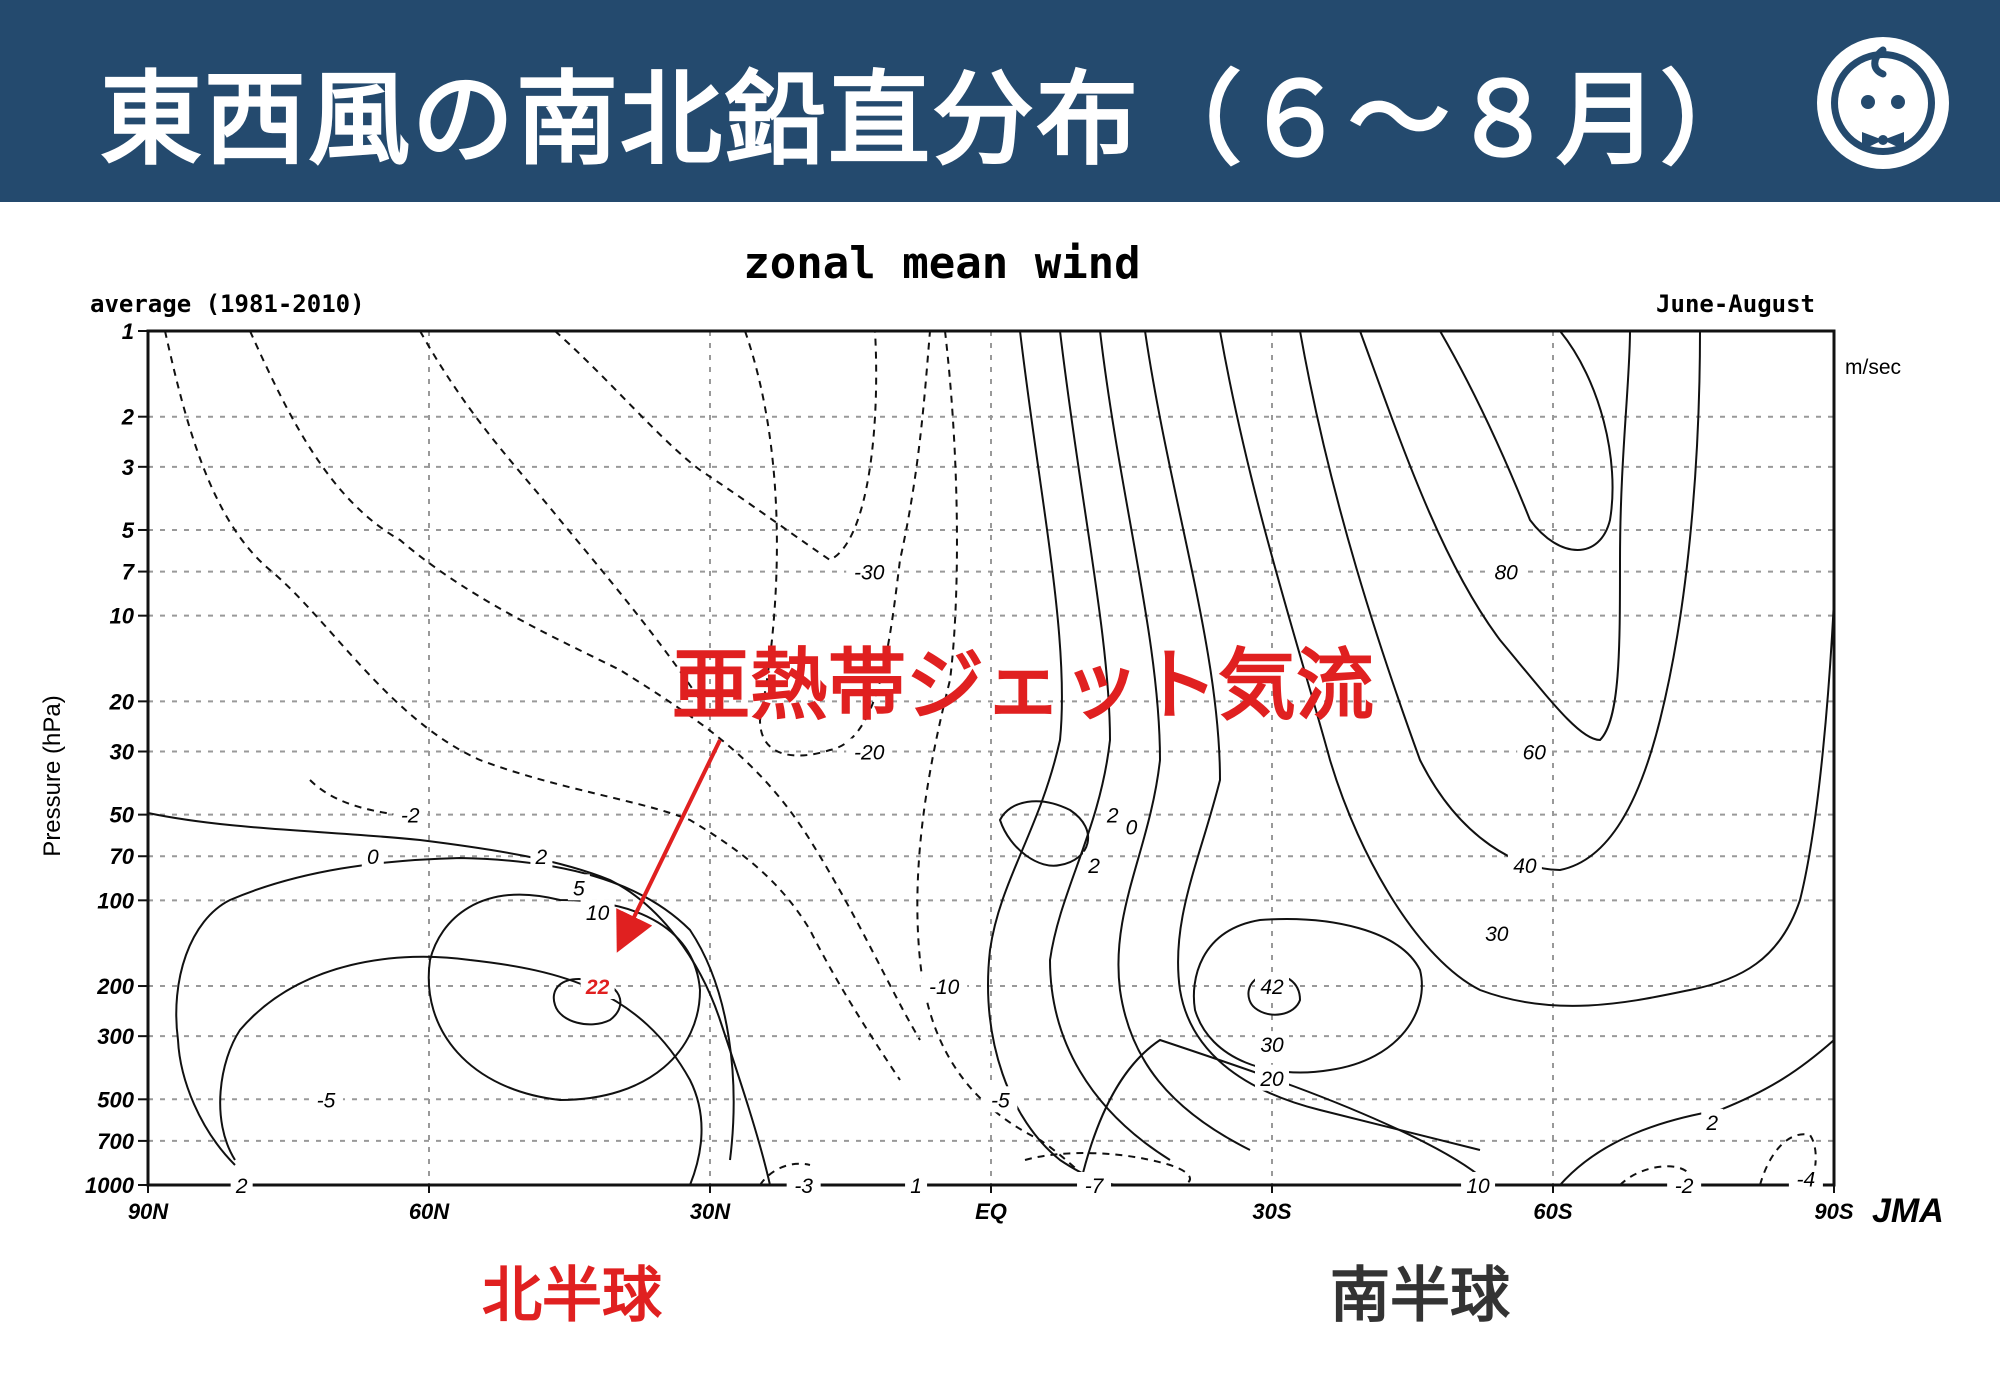  What do you see at coordinates (227, 304) in the screenshot?
I see `chart-subtitle-left: average (1981-2010)` at bounding box center [227, 304].